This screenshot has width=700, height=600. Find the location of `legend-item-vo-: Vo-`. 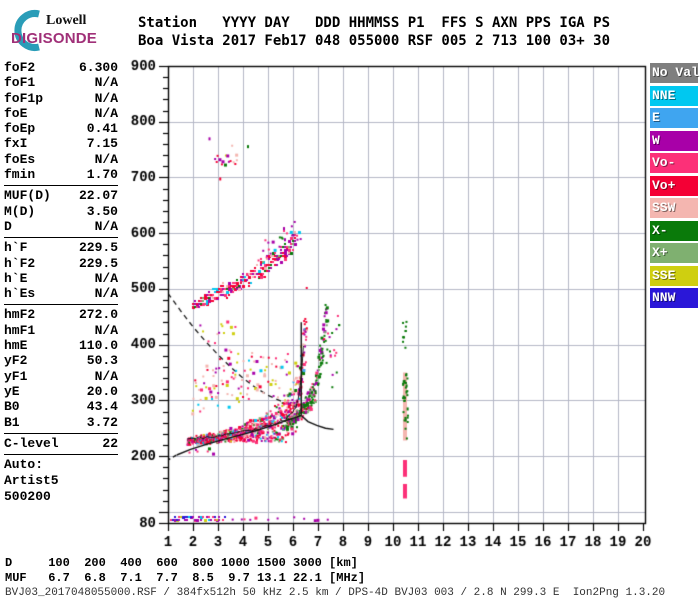

legend-item-vo-: Vo- is located at coordinates (674, 163).